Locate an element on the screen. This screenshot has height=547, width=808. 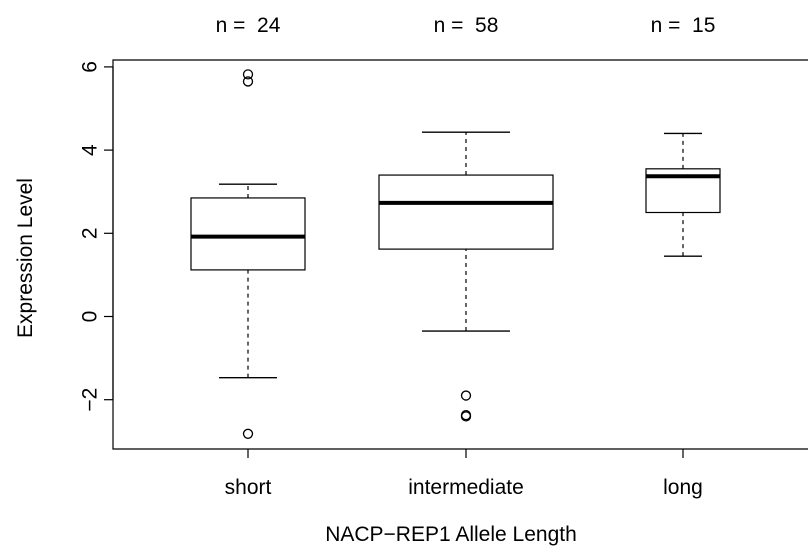
y-tick-label: 0 is located at coordinates (89, 317).